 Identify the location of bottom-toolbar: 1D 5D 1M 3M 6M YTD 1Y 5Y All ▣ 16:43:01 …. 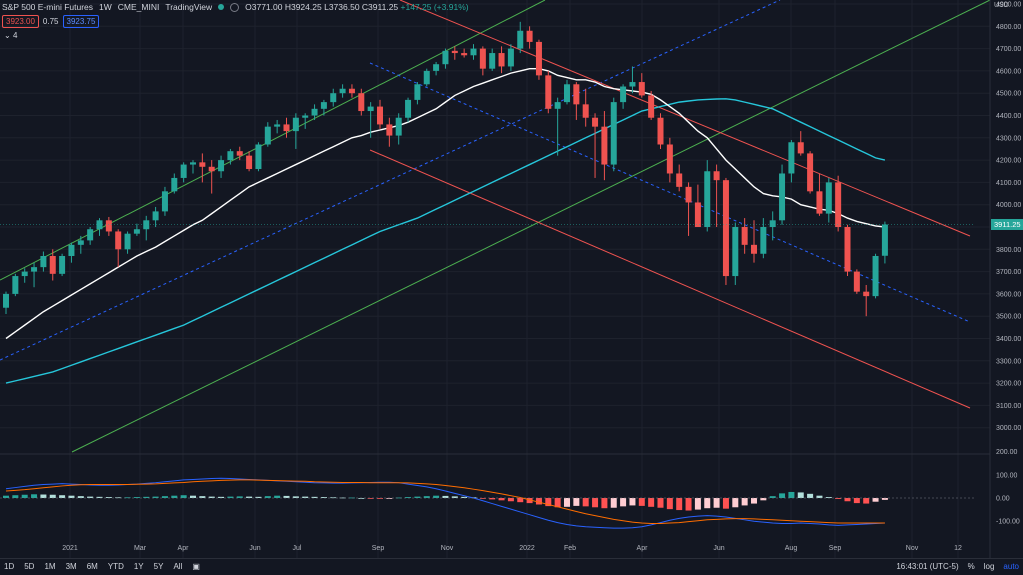
(511, 566).